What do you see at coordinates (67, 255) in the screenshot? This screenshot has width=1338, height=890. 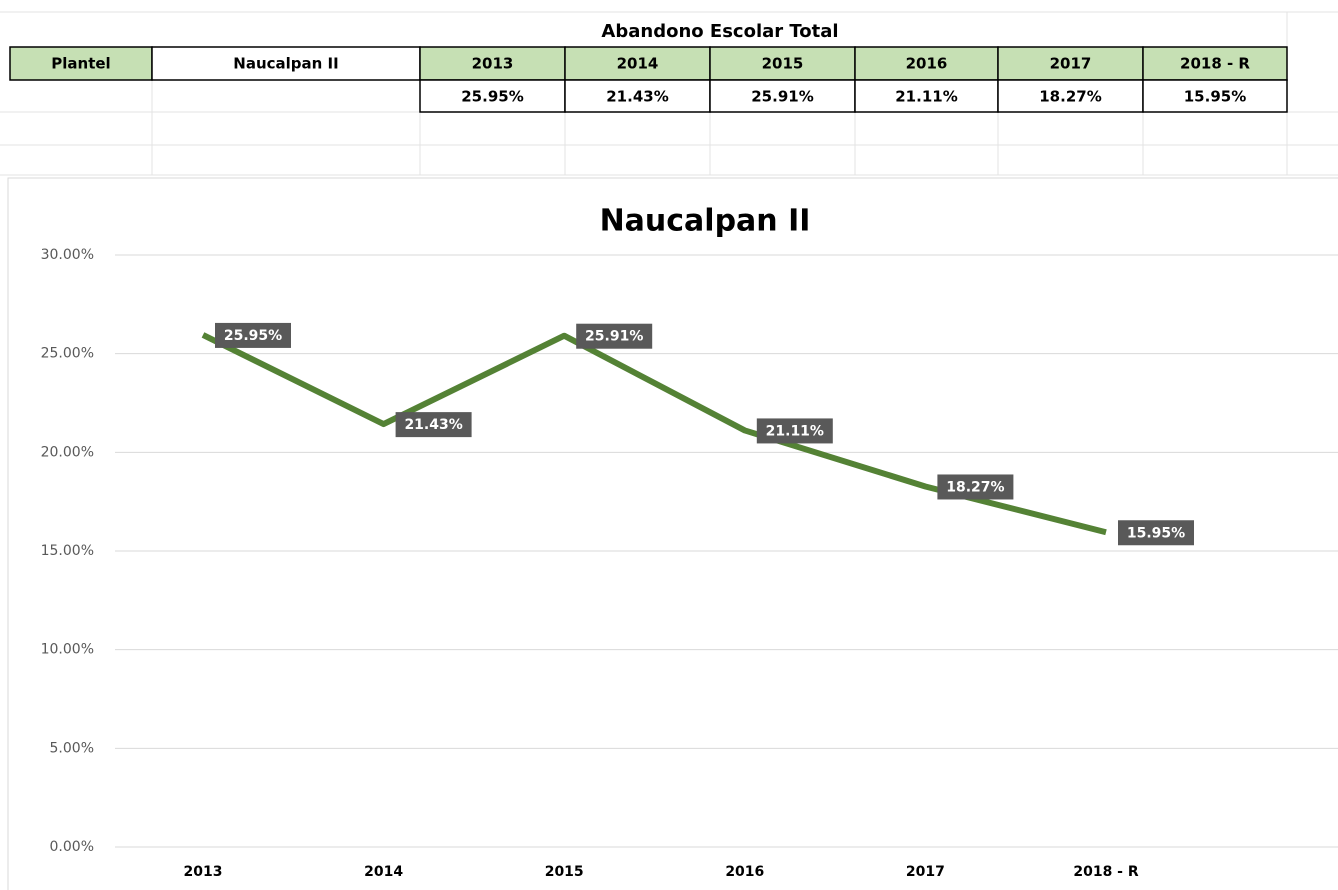 I see `y-tick-label: 30.00%` at bounding box center [67, 255].